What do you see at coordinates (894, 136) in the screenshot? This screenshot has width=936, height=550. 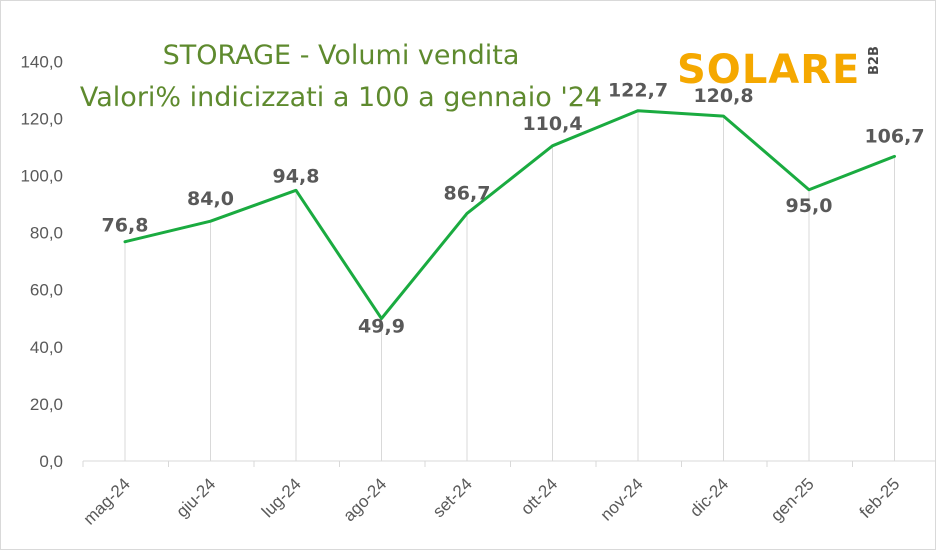 I see `data-label: 106,7` at bounding box center [894, 136].